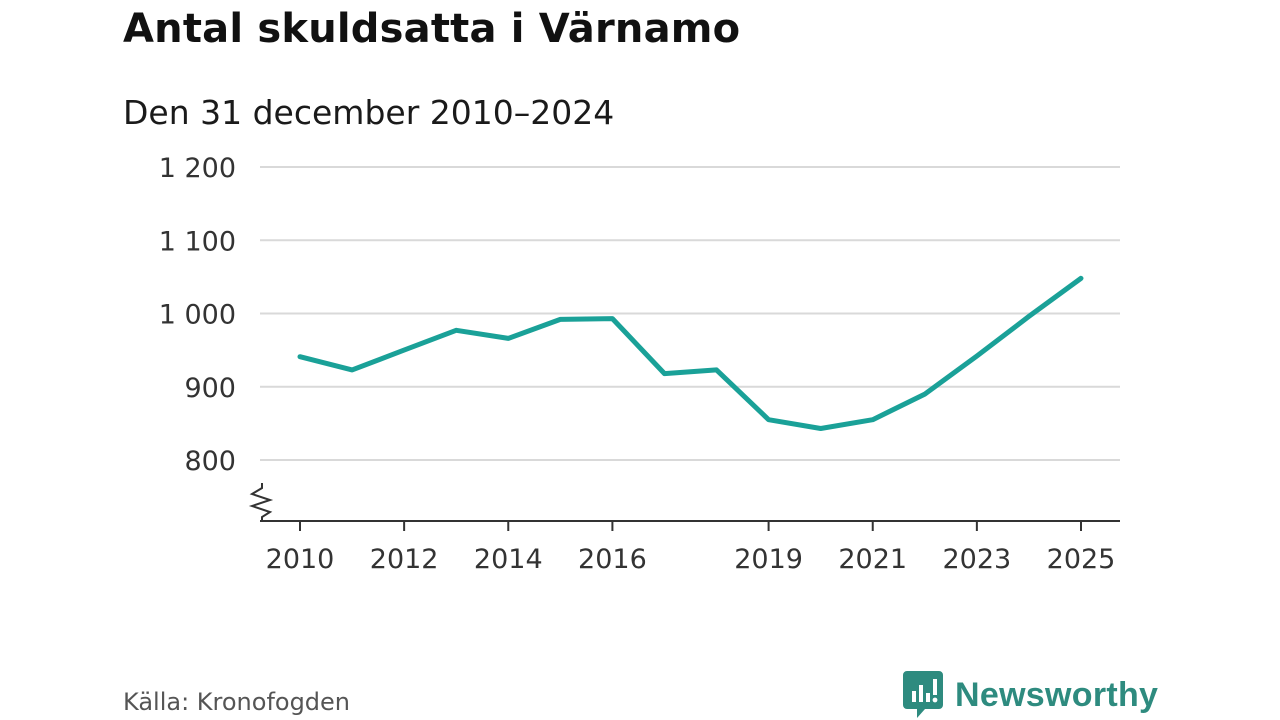 The image size is (1280, 720). Describe the element at coordinates (508, 559) in the screenshot. I see `x-tick-label: 2014` at that location.